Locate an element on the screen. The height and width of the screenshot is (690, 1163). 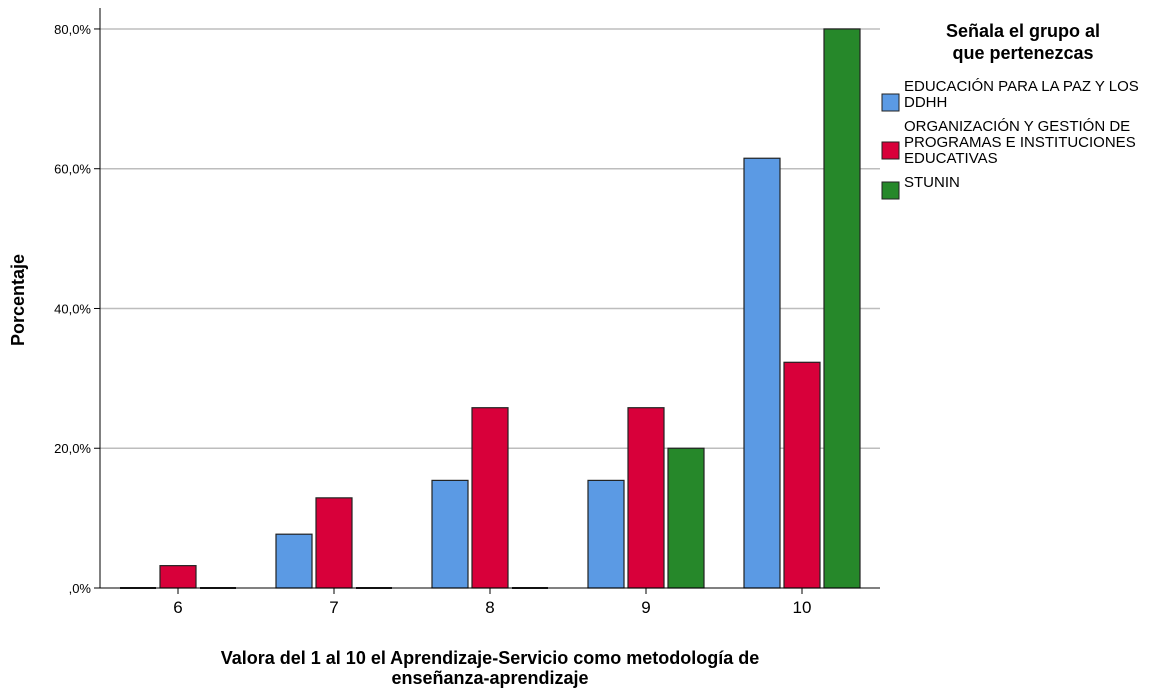
legend-title: Señala el grupo al que pertenezcas is located at coordinates (1023, 42).